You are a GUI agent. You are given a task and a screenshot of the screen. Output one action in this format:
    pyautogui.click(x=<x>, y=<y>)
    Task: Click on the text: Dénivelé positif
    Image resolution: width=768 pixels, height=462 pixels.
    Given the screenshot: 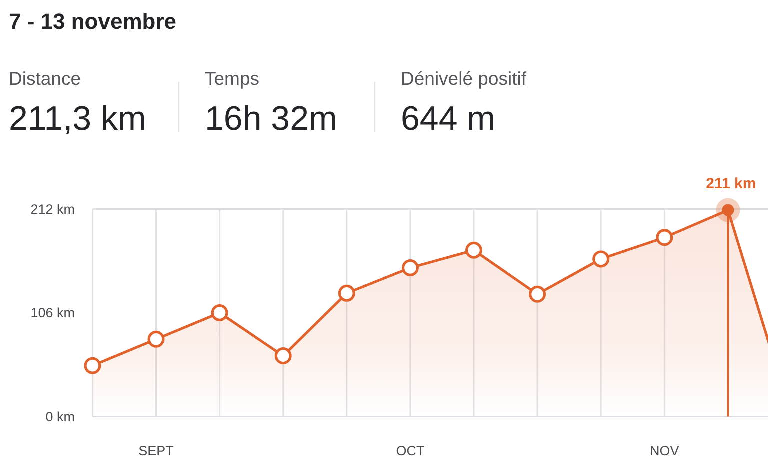 What is the action you would take?
    pyautogui.click(x=464, y=78)
    